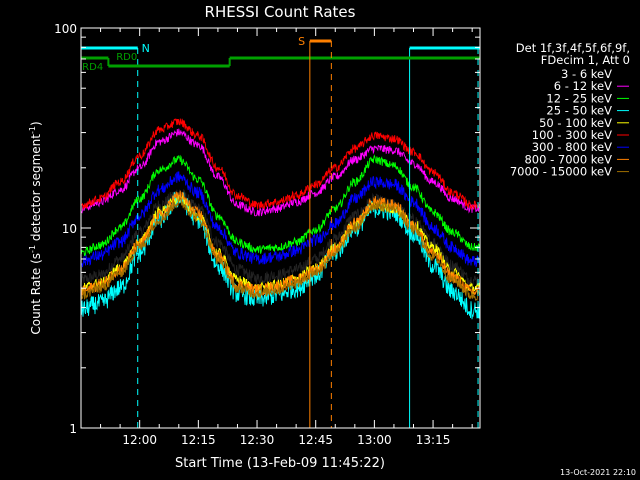 The image size is (640, 480). Describe the element at coordinates (374, 440) in the screenshot. I see `x-tick-label: 13:00` at that location.